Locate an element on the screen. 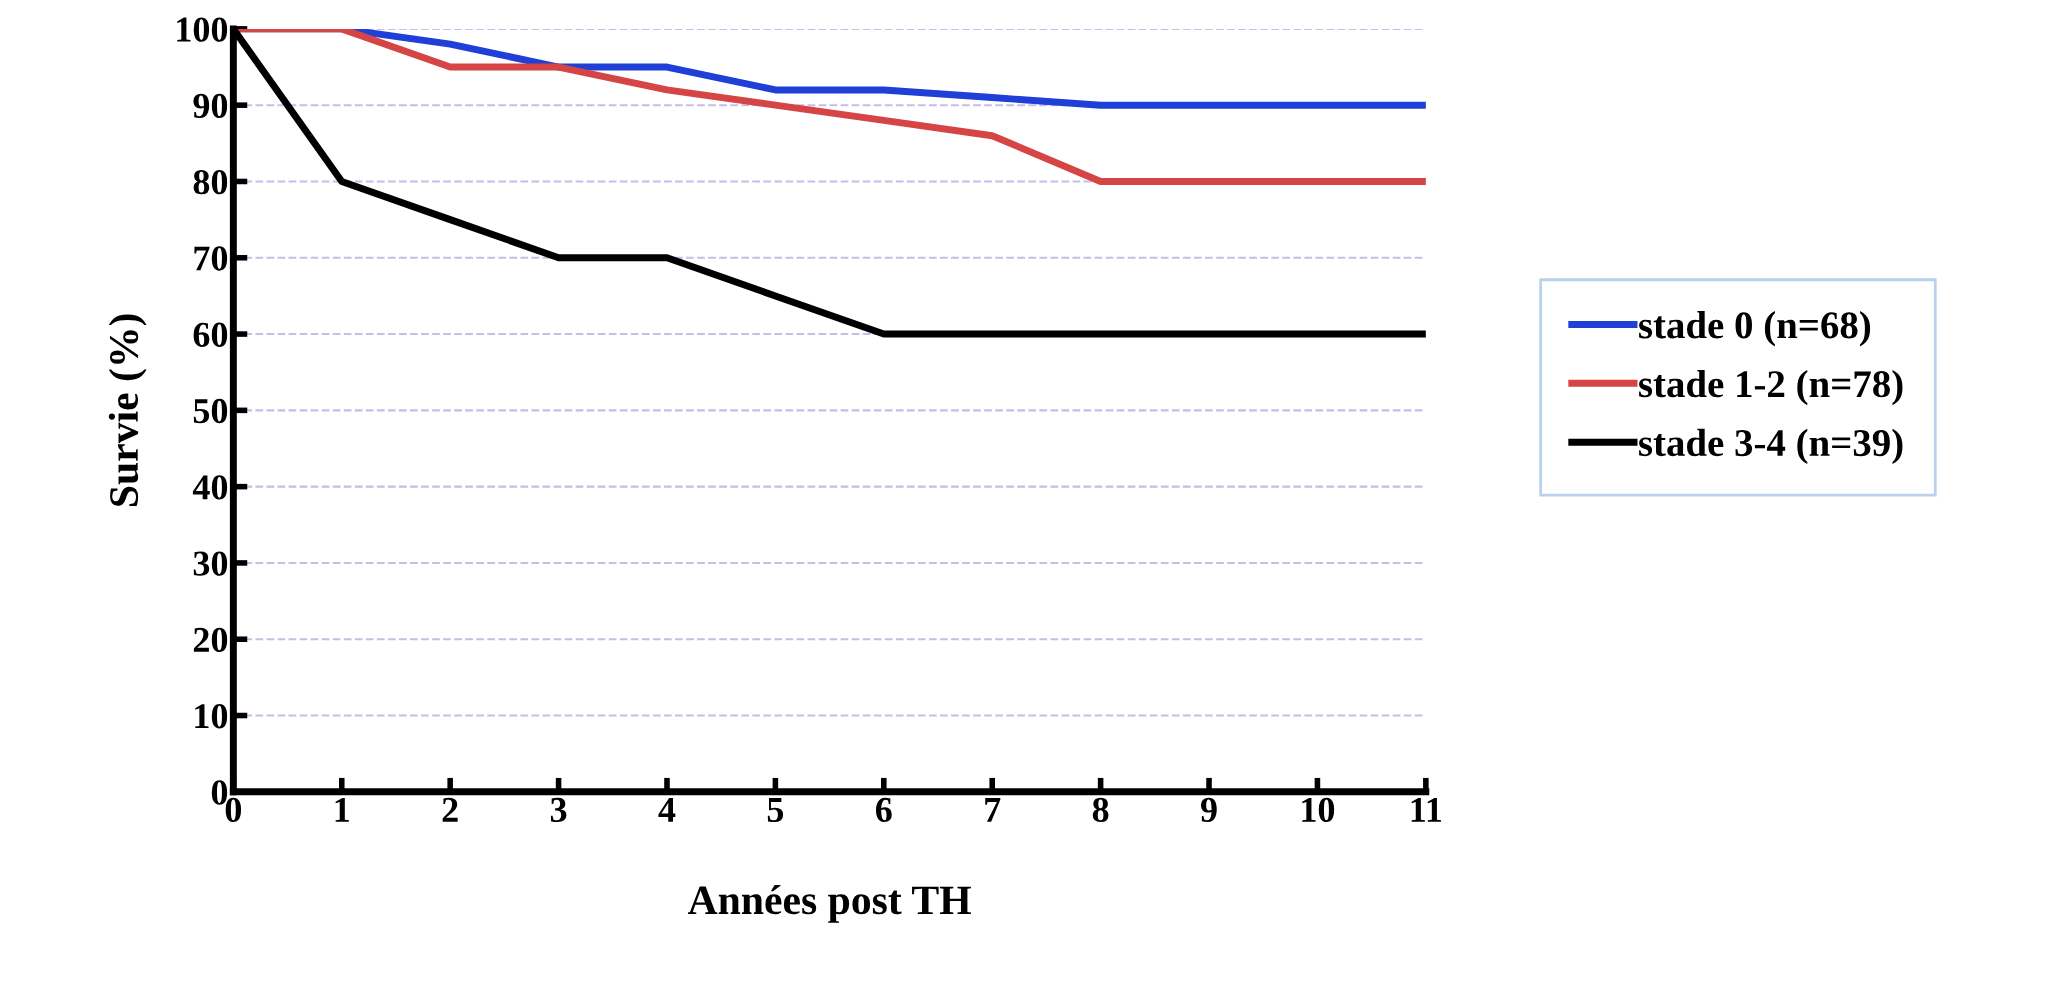  y-tick-label: 60 is located at coordinates (210, 334).